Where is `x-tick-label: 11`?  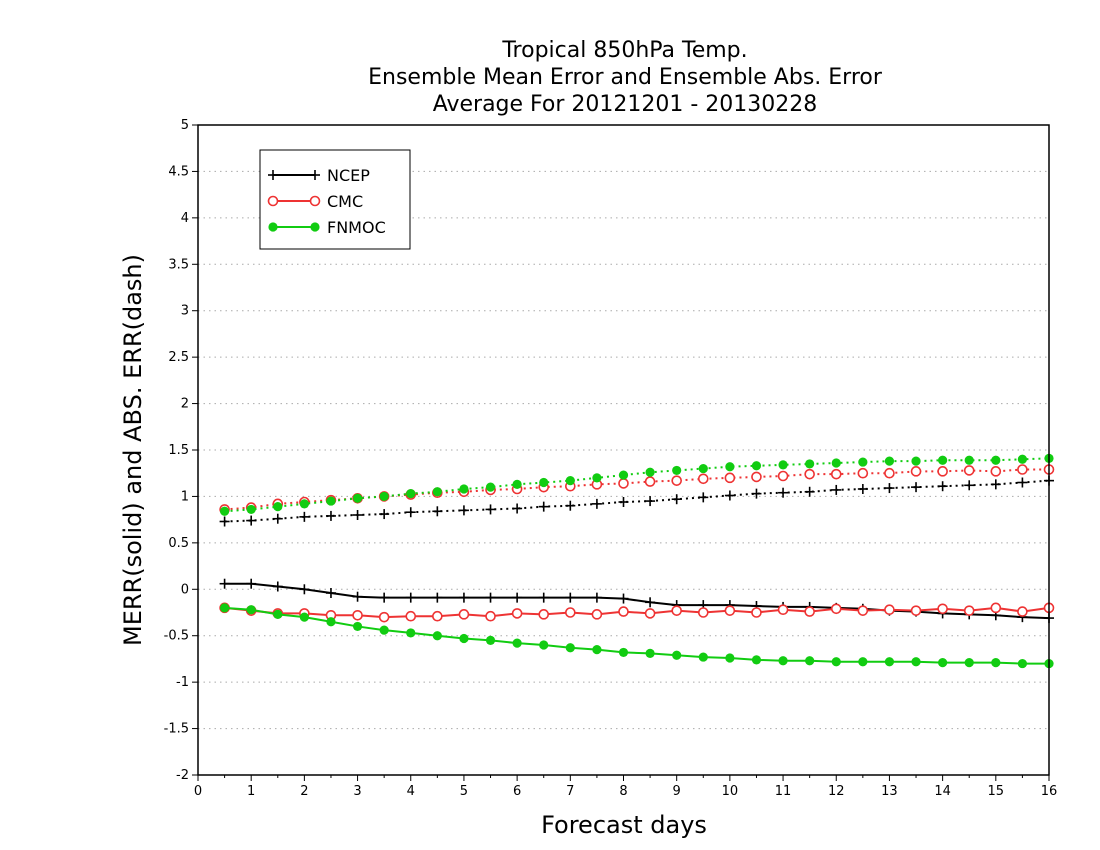
x-tick-label: 11 is located at coordinates (783, 791).